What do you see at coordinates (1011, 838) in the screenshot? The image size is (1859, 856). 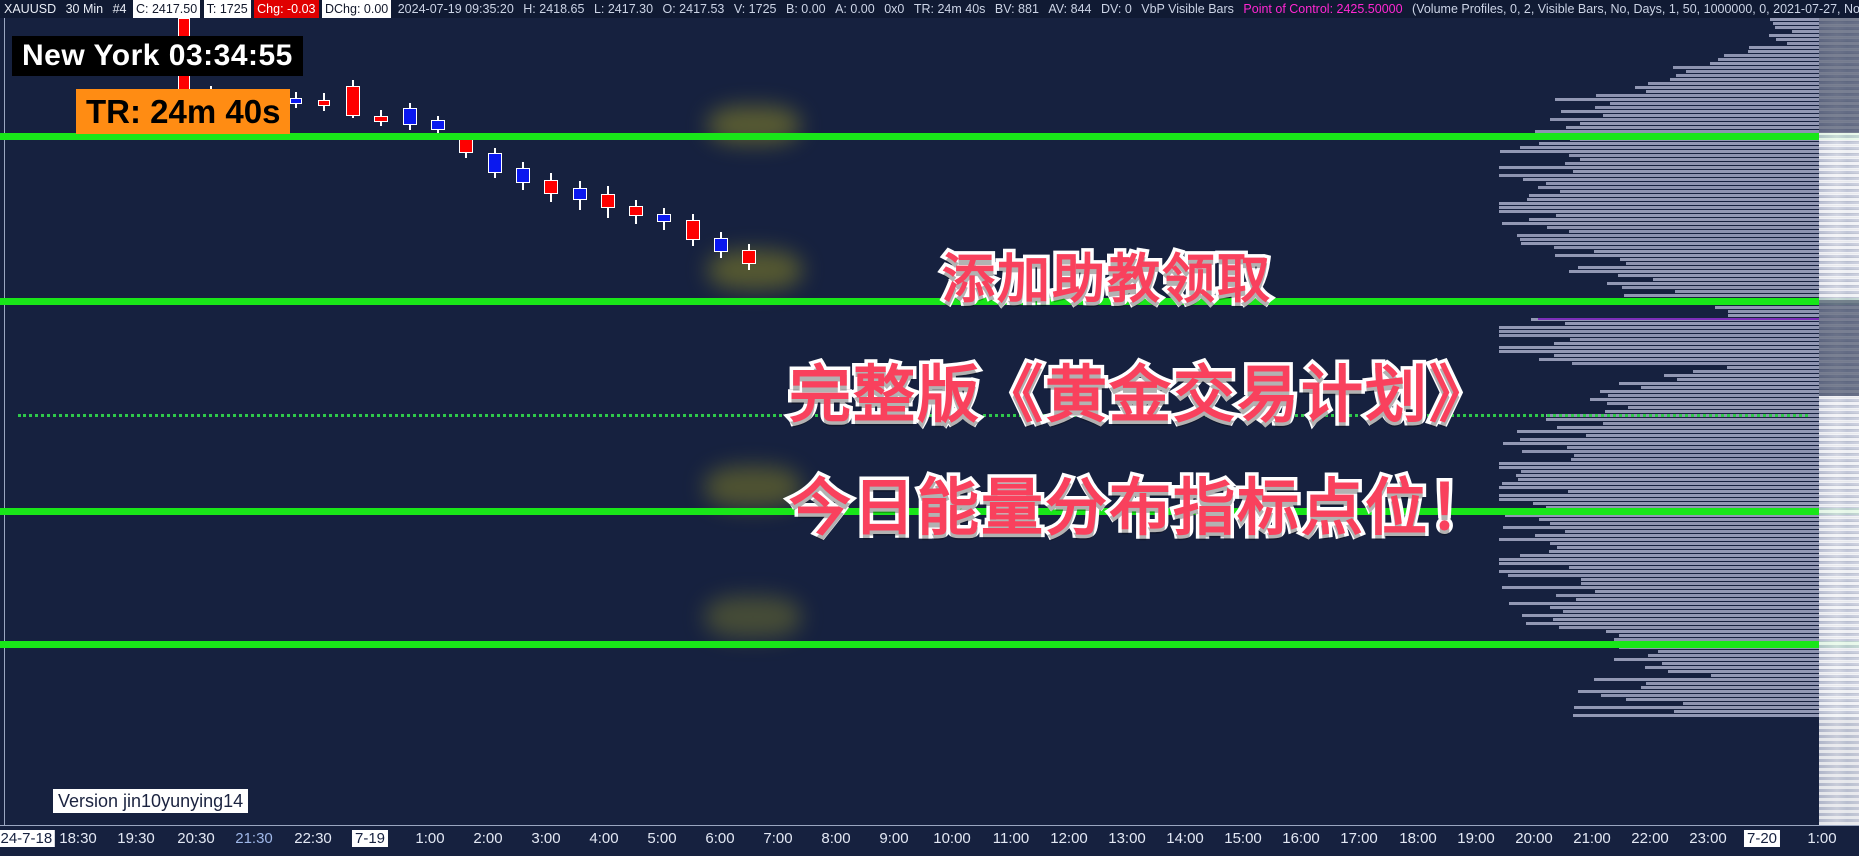 I see `time-axis-tick: 11:00` at bounding box center [1011, 838].